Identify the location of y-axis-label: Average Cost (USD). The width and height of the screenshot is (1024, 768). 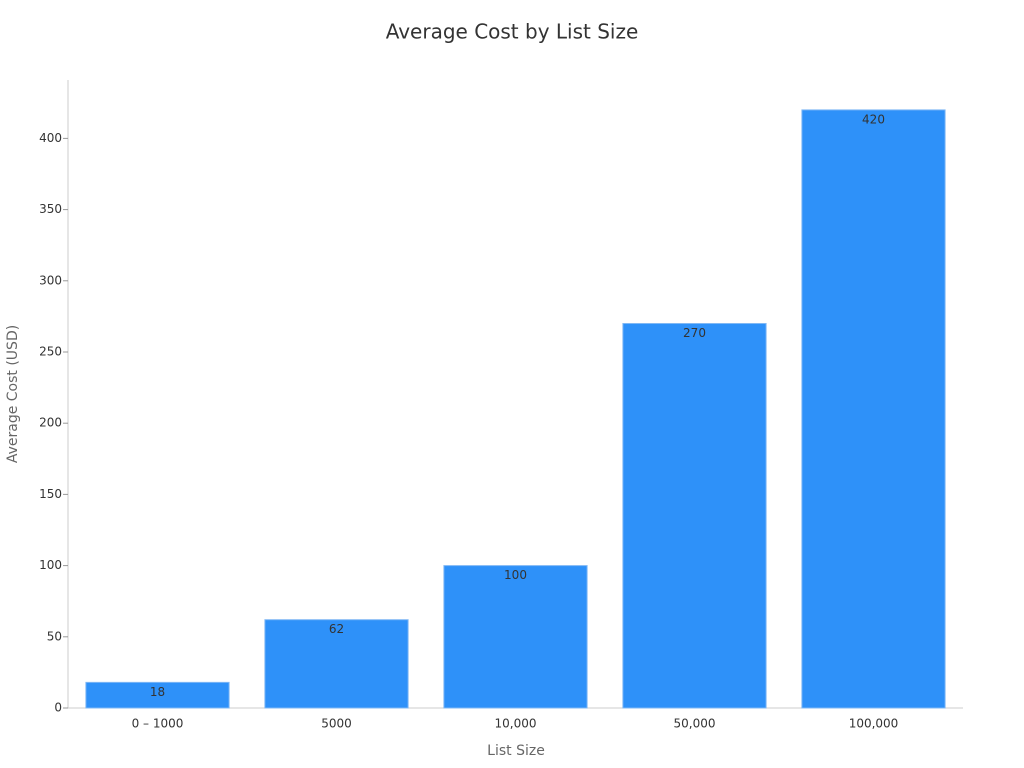
(13, 394).